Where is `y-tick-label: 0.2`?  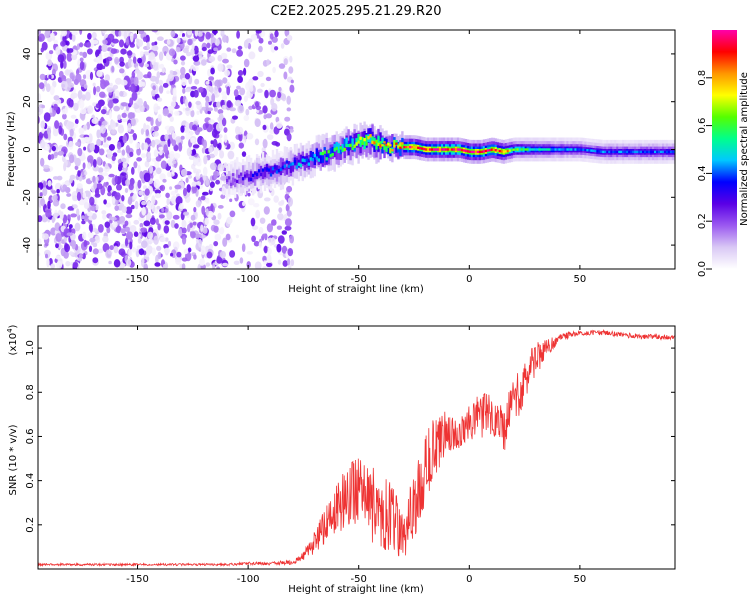 y-tick-label: 0.2 is located at coordinates (30, 525).